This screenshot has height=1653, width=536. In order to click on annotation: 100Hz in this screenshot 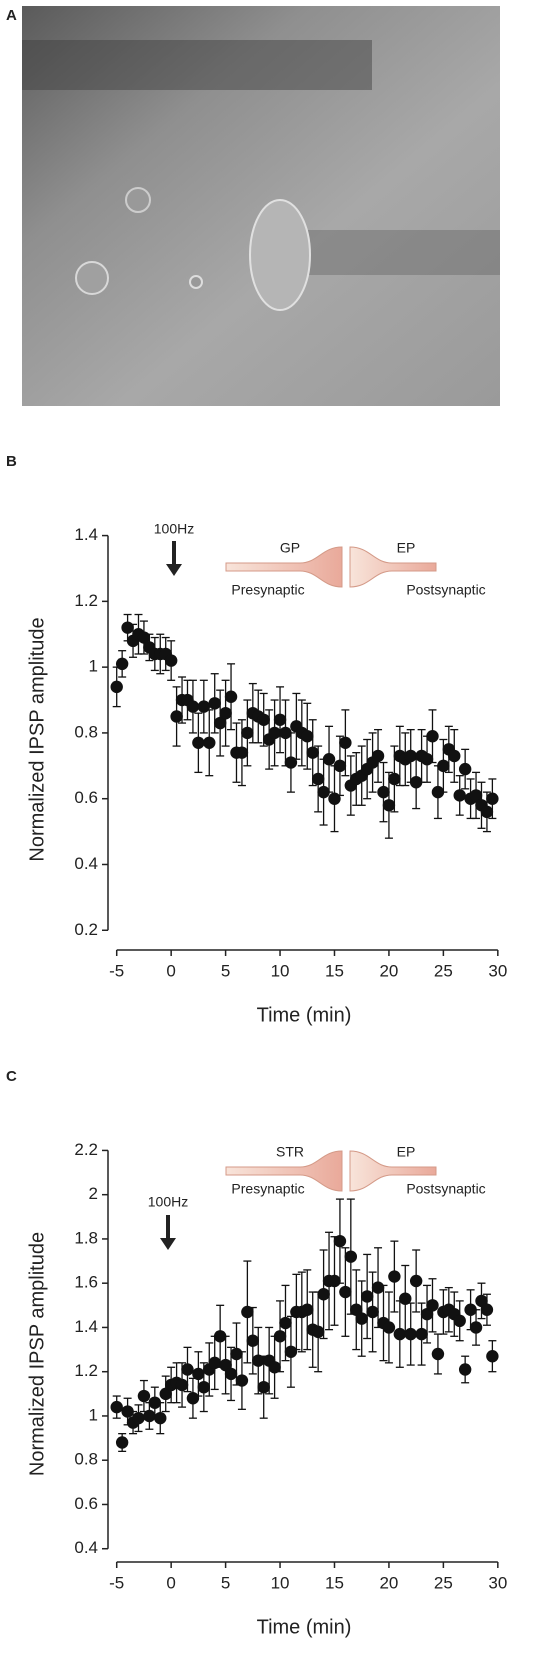, I will do `click(168, 1202)`.